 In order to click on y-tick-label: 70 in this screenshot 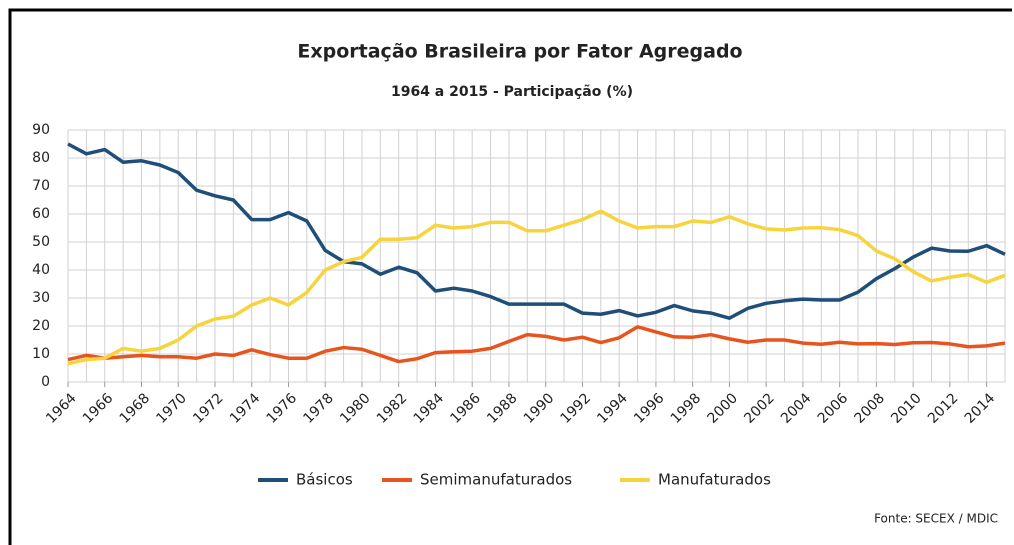, I will do `click(41, 186)`.